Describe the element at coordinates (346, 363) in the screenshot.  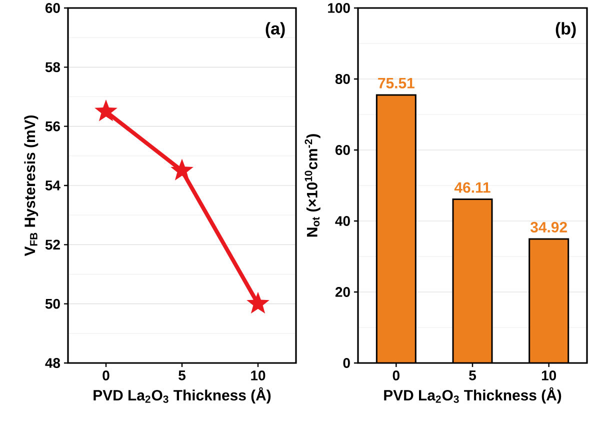
I see `y-tick-label: 0` at that location.